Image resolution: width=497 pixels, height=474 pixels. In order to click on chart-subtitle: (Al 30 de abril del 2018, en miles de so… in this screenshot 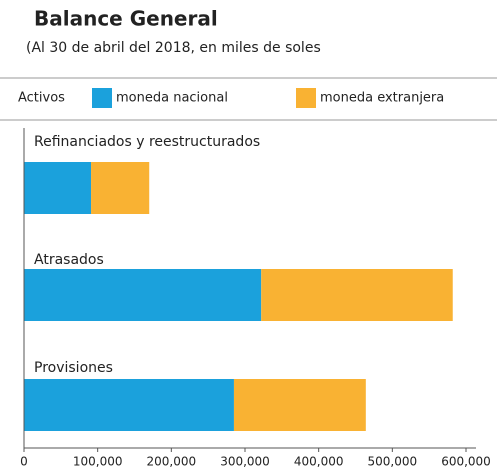, I will do `click(173, 48)`.